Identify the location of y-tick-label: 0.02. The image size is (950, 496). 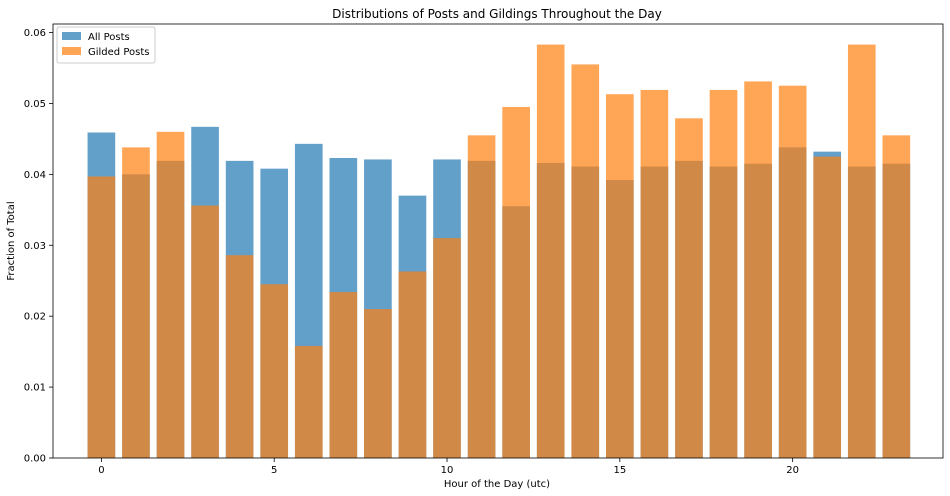
(35, 317).